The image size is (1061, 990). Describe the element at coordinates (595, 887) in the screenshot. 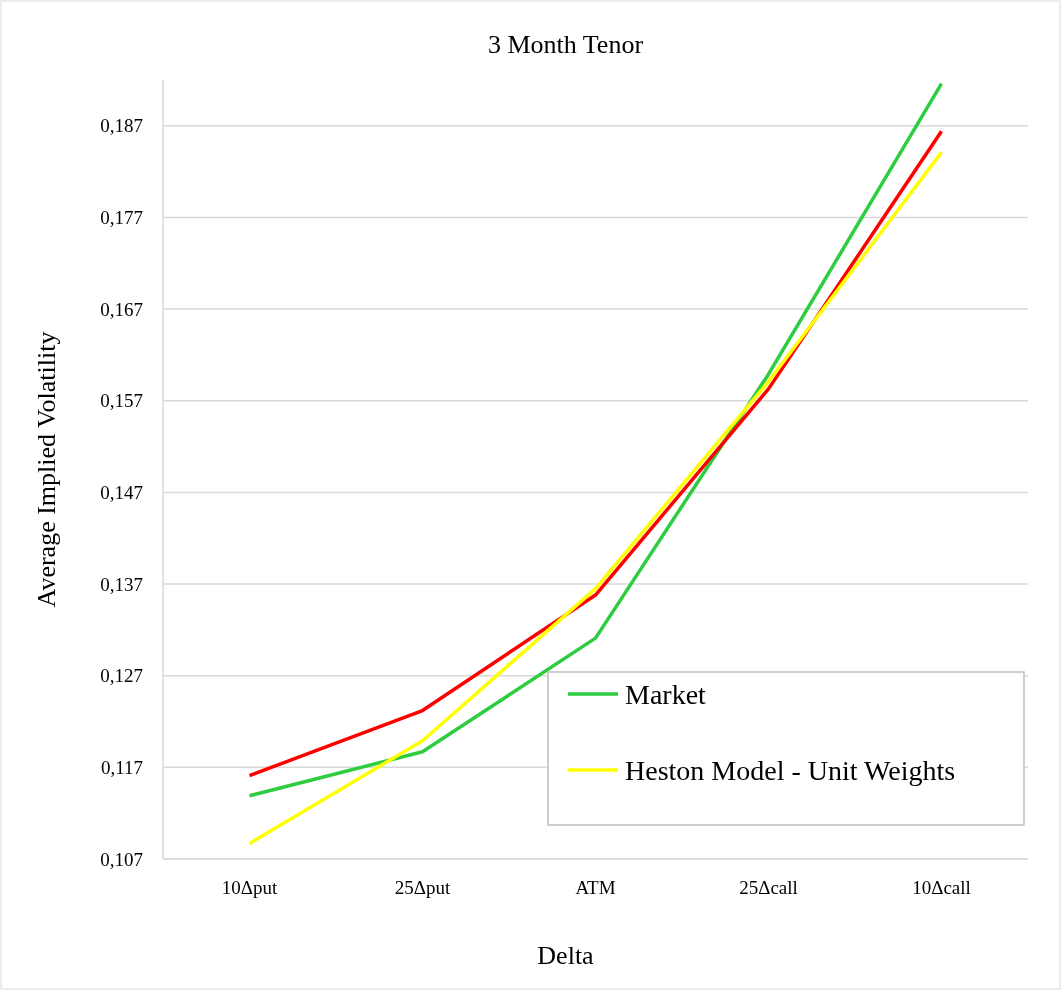

I see `x-tick-label: ATM` at that location.